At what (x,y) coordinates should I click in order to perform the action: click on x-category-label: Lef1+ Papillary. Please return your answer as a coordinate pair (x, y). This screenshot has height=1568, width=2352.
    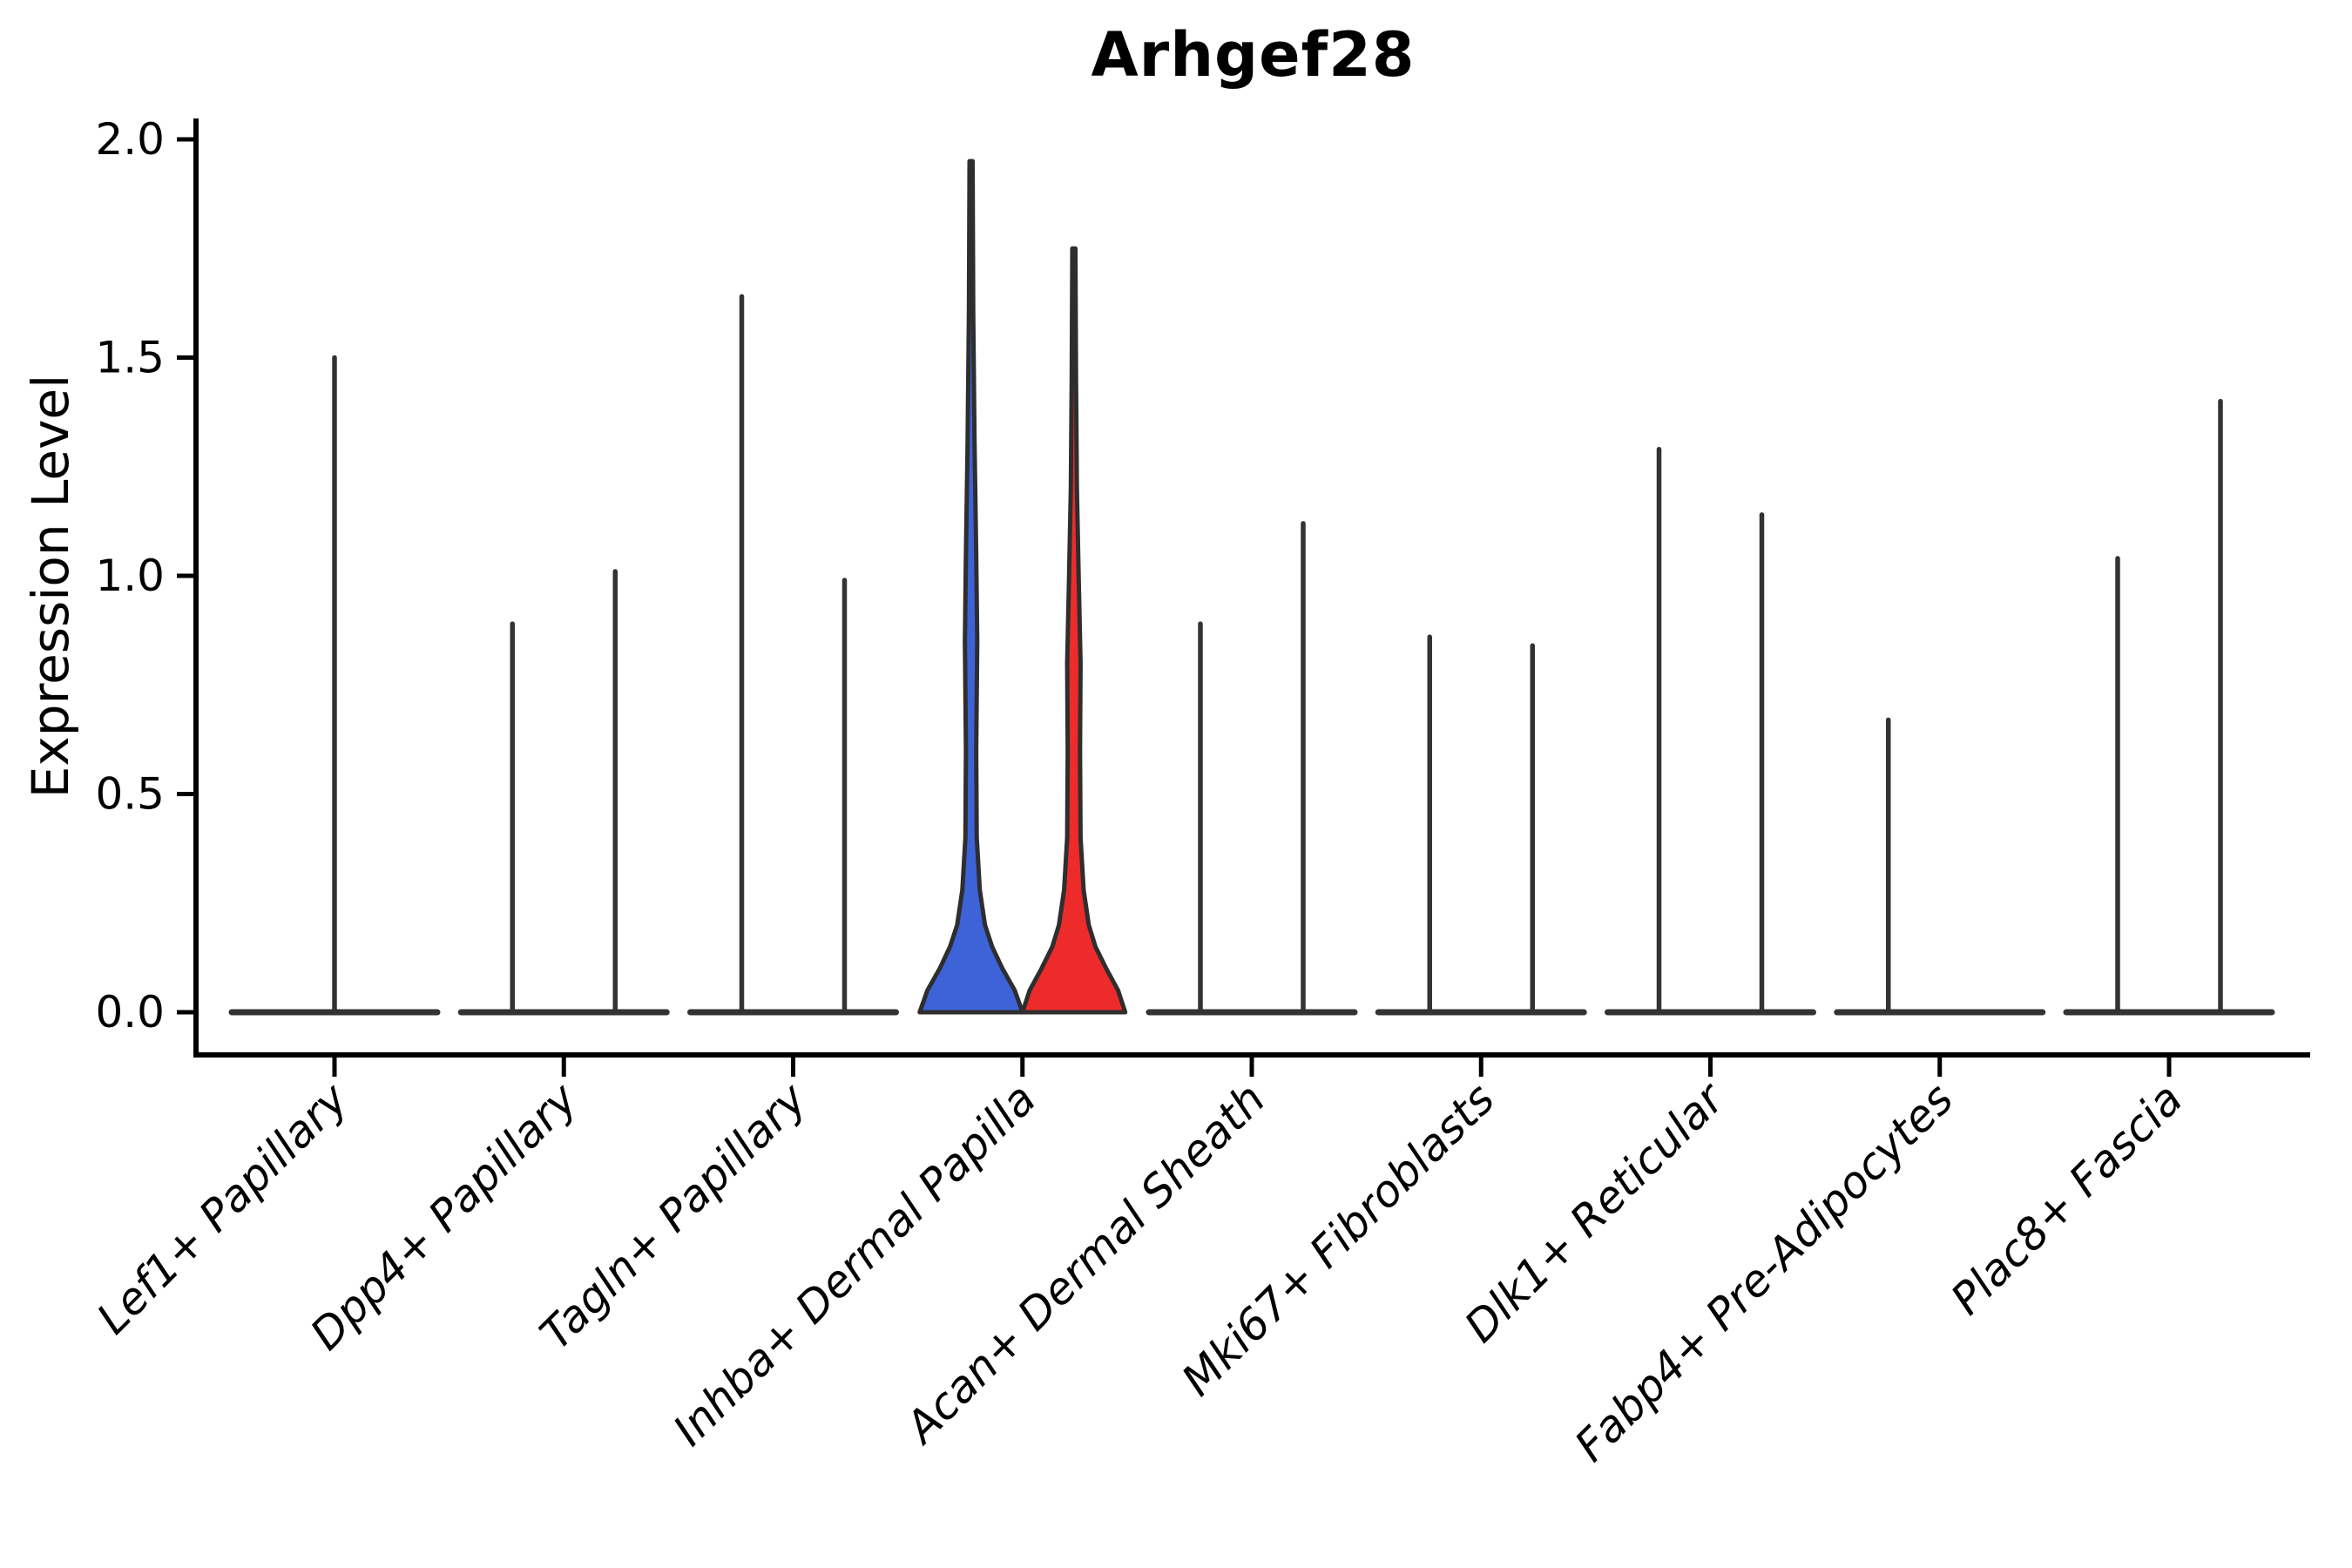
    Looking at the image, I should click on (222, 1207).